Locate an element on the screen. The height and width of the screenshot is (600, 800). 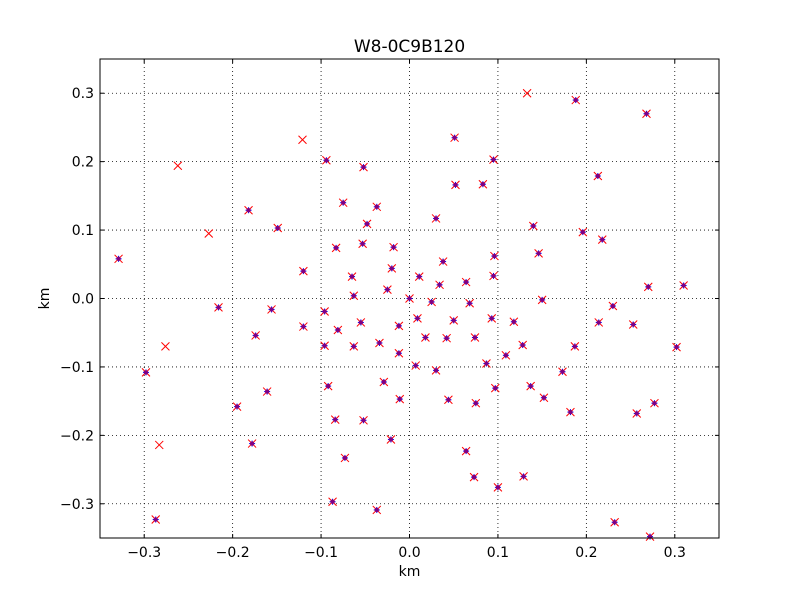
y-tick-label: 0.0 is located at coordinates (83, 300).